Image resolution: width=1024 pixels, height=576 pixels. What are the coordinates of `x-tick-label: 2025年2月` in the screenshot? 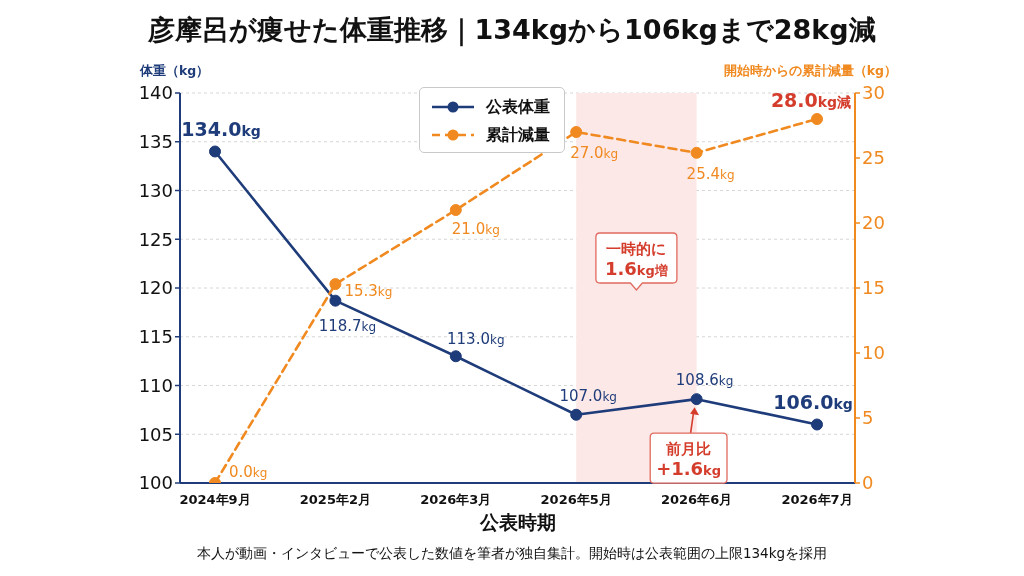 It's located at (335, 500).